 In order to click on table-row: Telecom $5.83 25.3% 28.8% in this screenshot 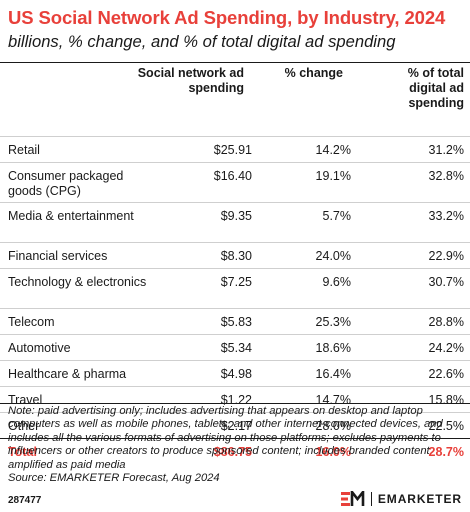, I will do `click(235, 321)`.